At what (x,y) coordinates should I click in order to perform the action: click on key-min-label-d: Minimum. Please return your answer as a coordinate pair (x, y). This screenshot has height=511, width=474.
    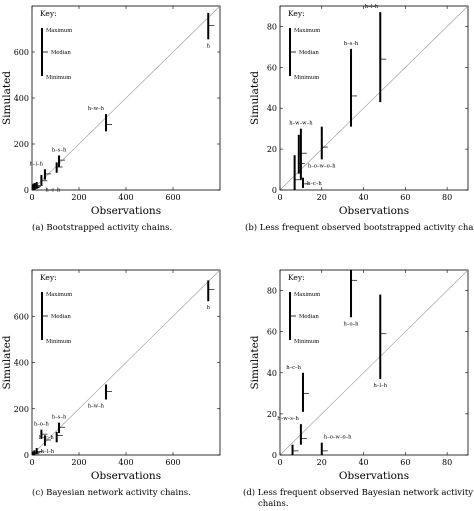
    Looking at the image, I should click on (306, 342).